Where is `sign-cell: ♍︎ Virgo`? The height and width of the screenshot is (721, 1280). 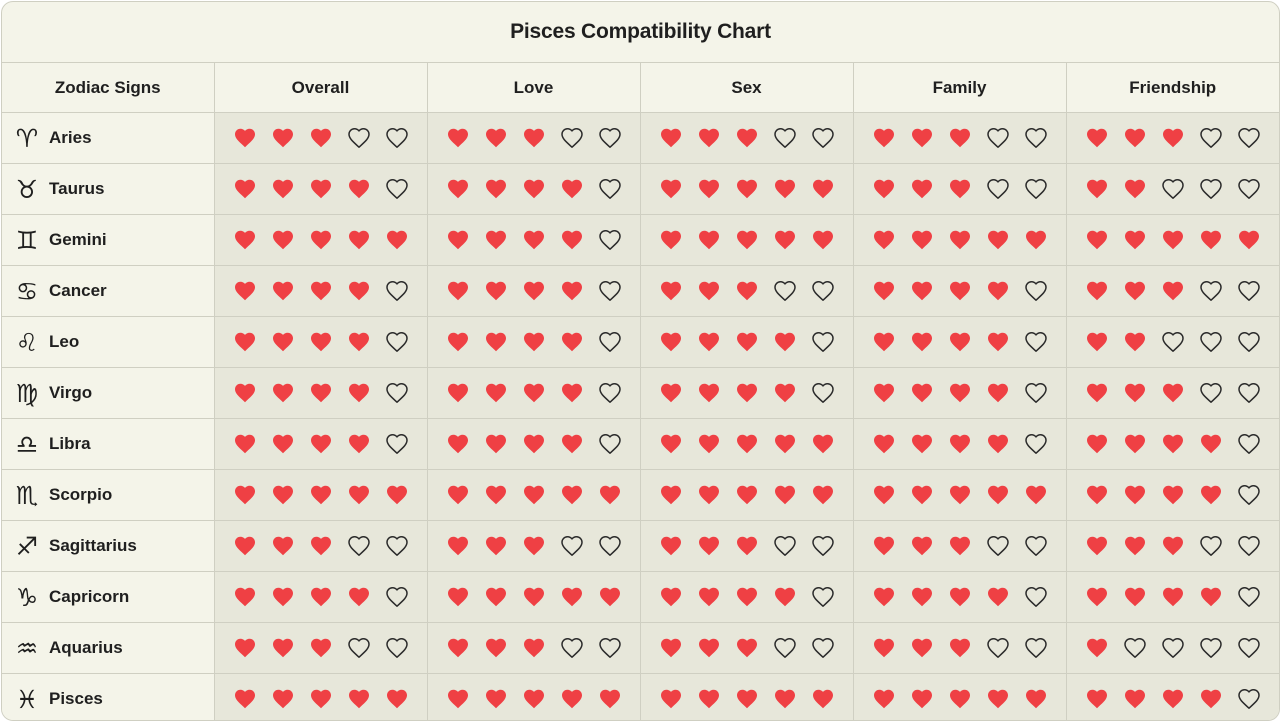 sign-cell: ♍︎ Virgo is located at coordinates (108, 393).